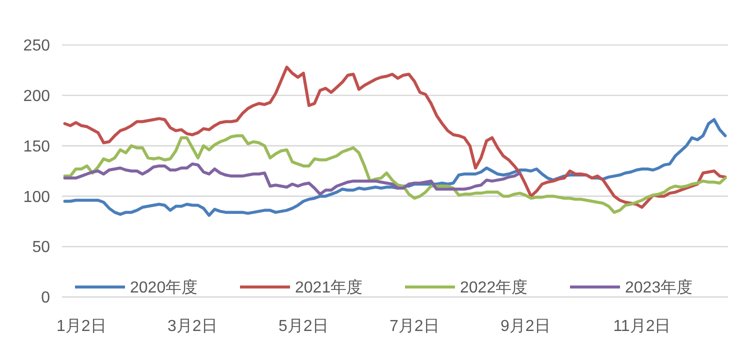 The width and height of the screenshot is (736, 347). Describe the element at coordinates (36, 46) in the screenshot. I see `y-tick-label: 250` at that location.